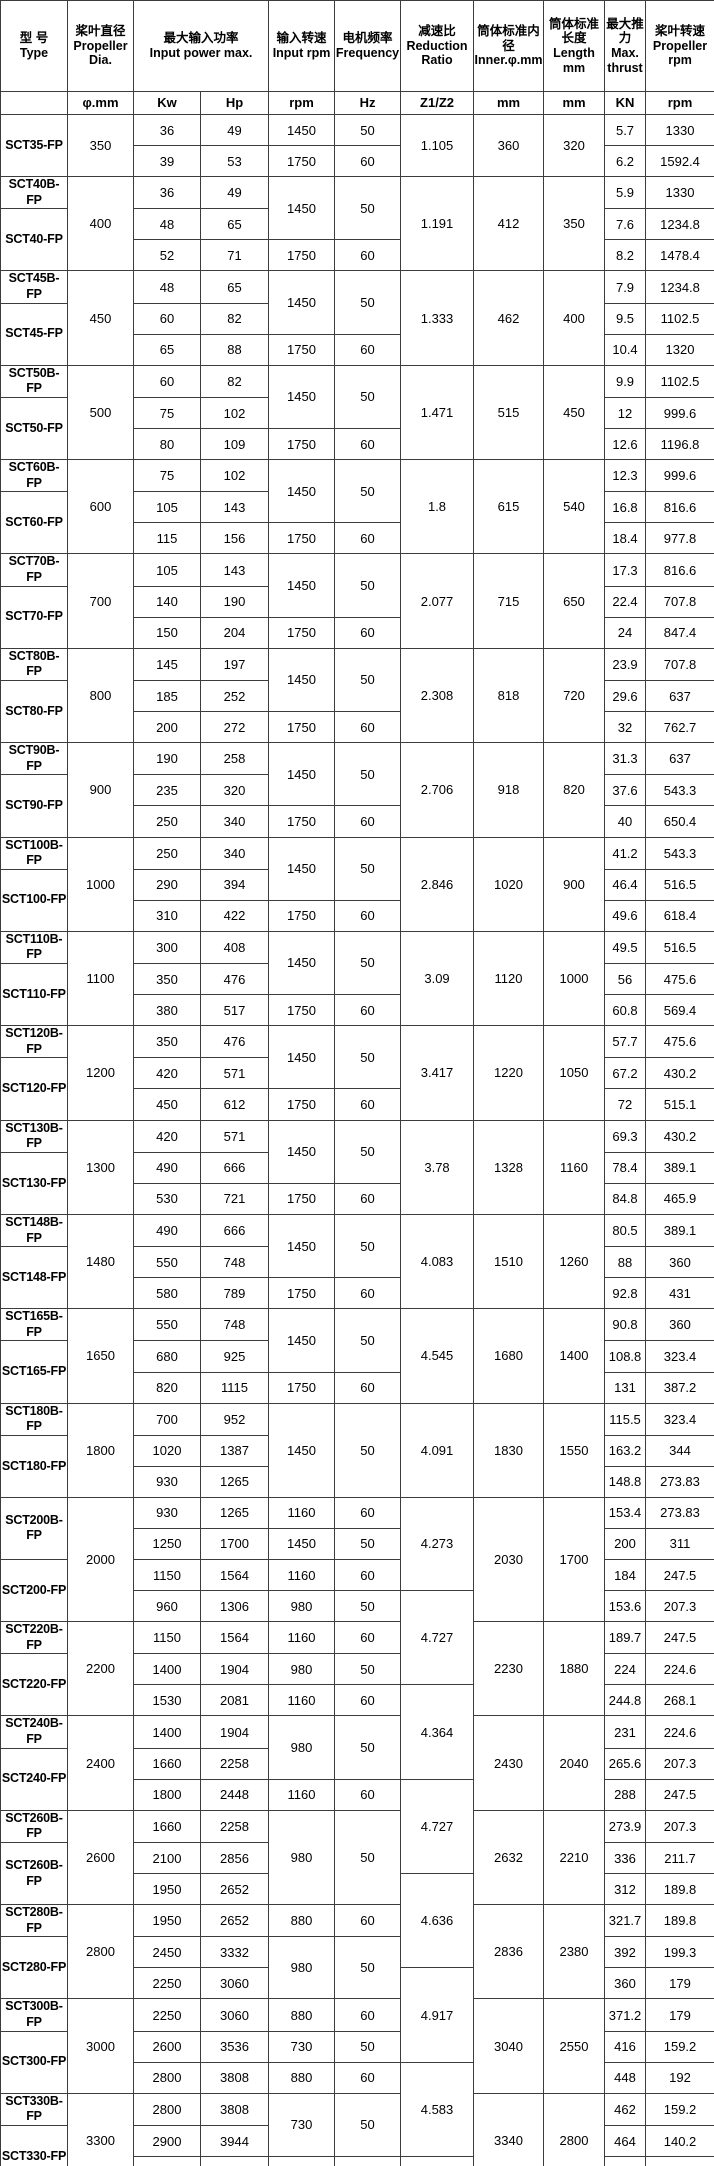 The image size is (714, 2166). I want to click on max-thrust-cell: 224, so click(625, 1669).